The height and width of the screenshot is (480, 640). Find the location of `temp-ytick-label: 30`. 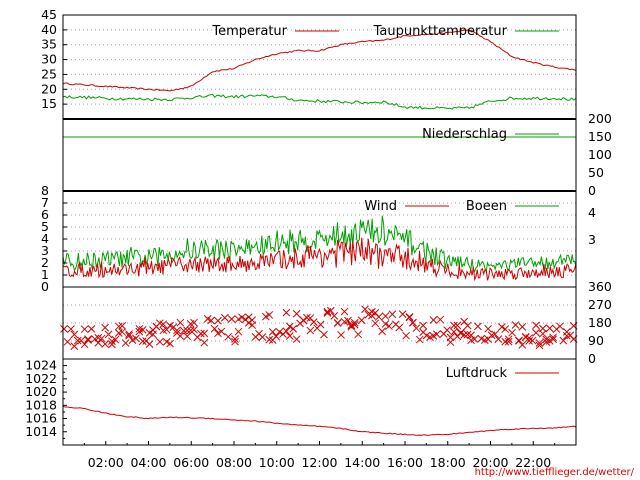

temp-ytick-label: 30 is located at coordinates (49, 59).